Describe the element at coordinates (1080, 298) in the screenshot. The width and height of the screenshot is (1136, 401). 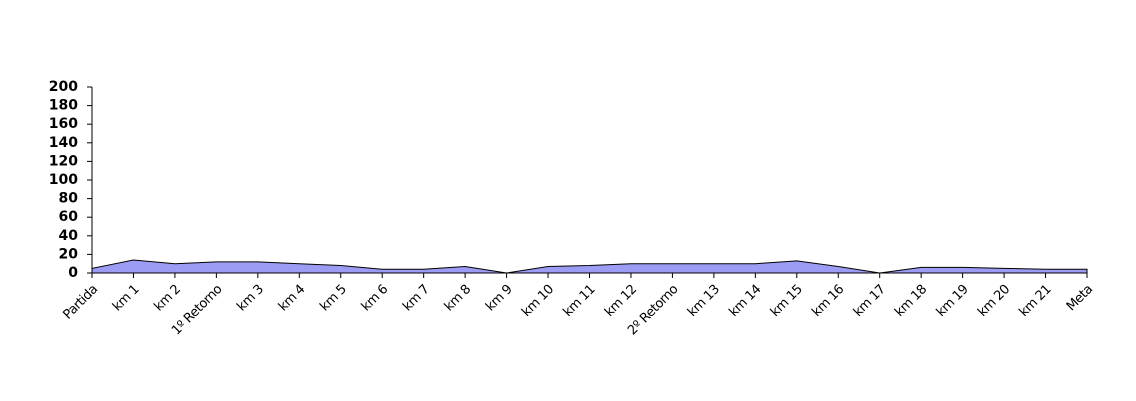
I see `x-tick-label: Meta` at that location.